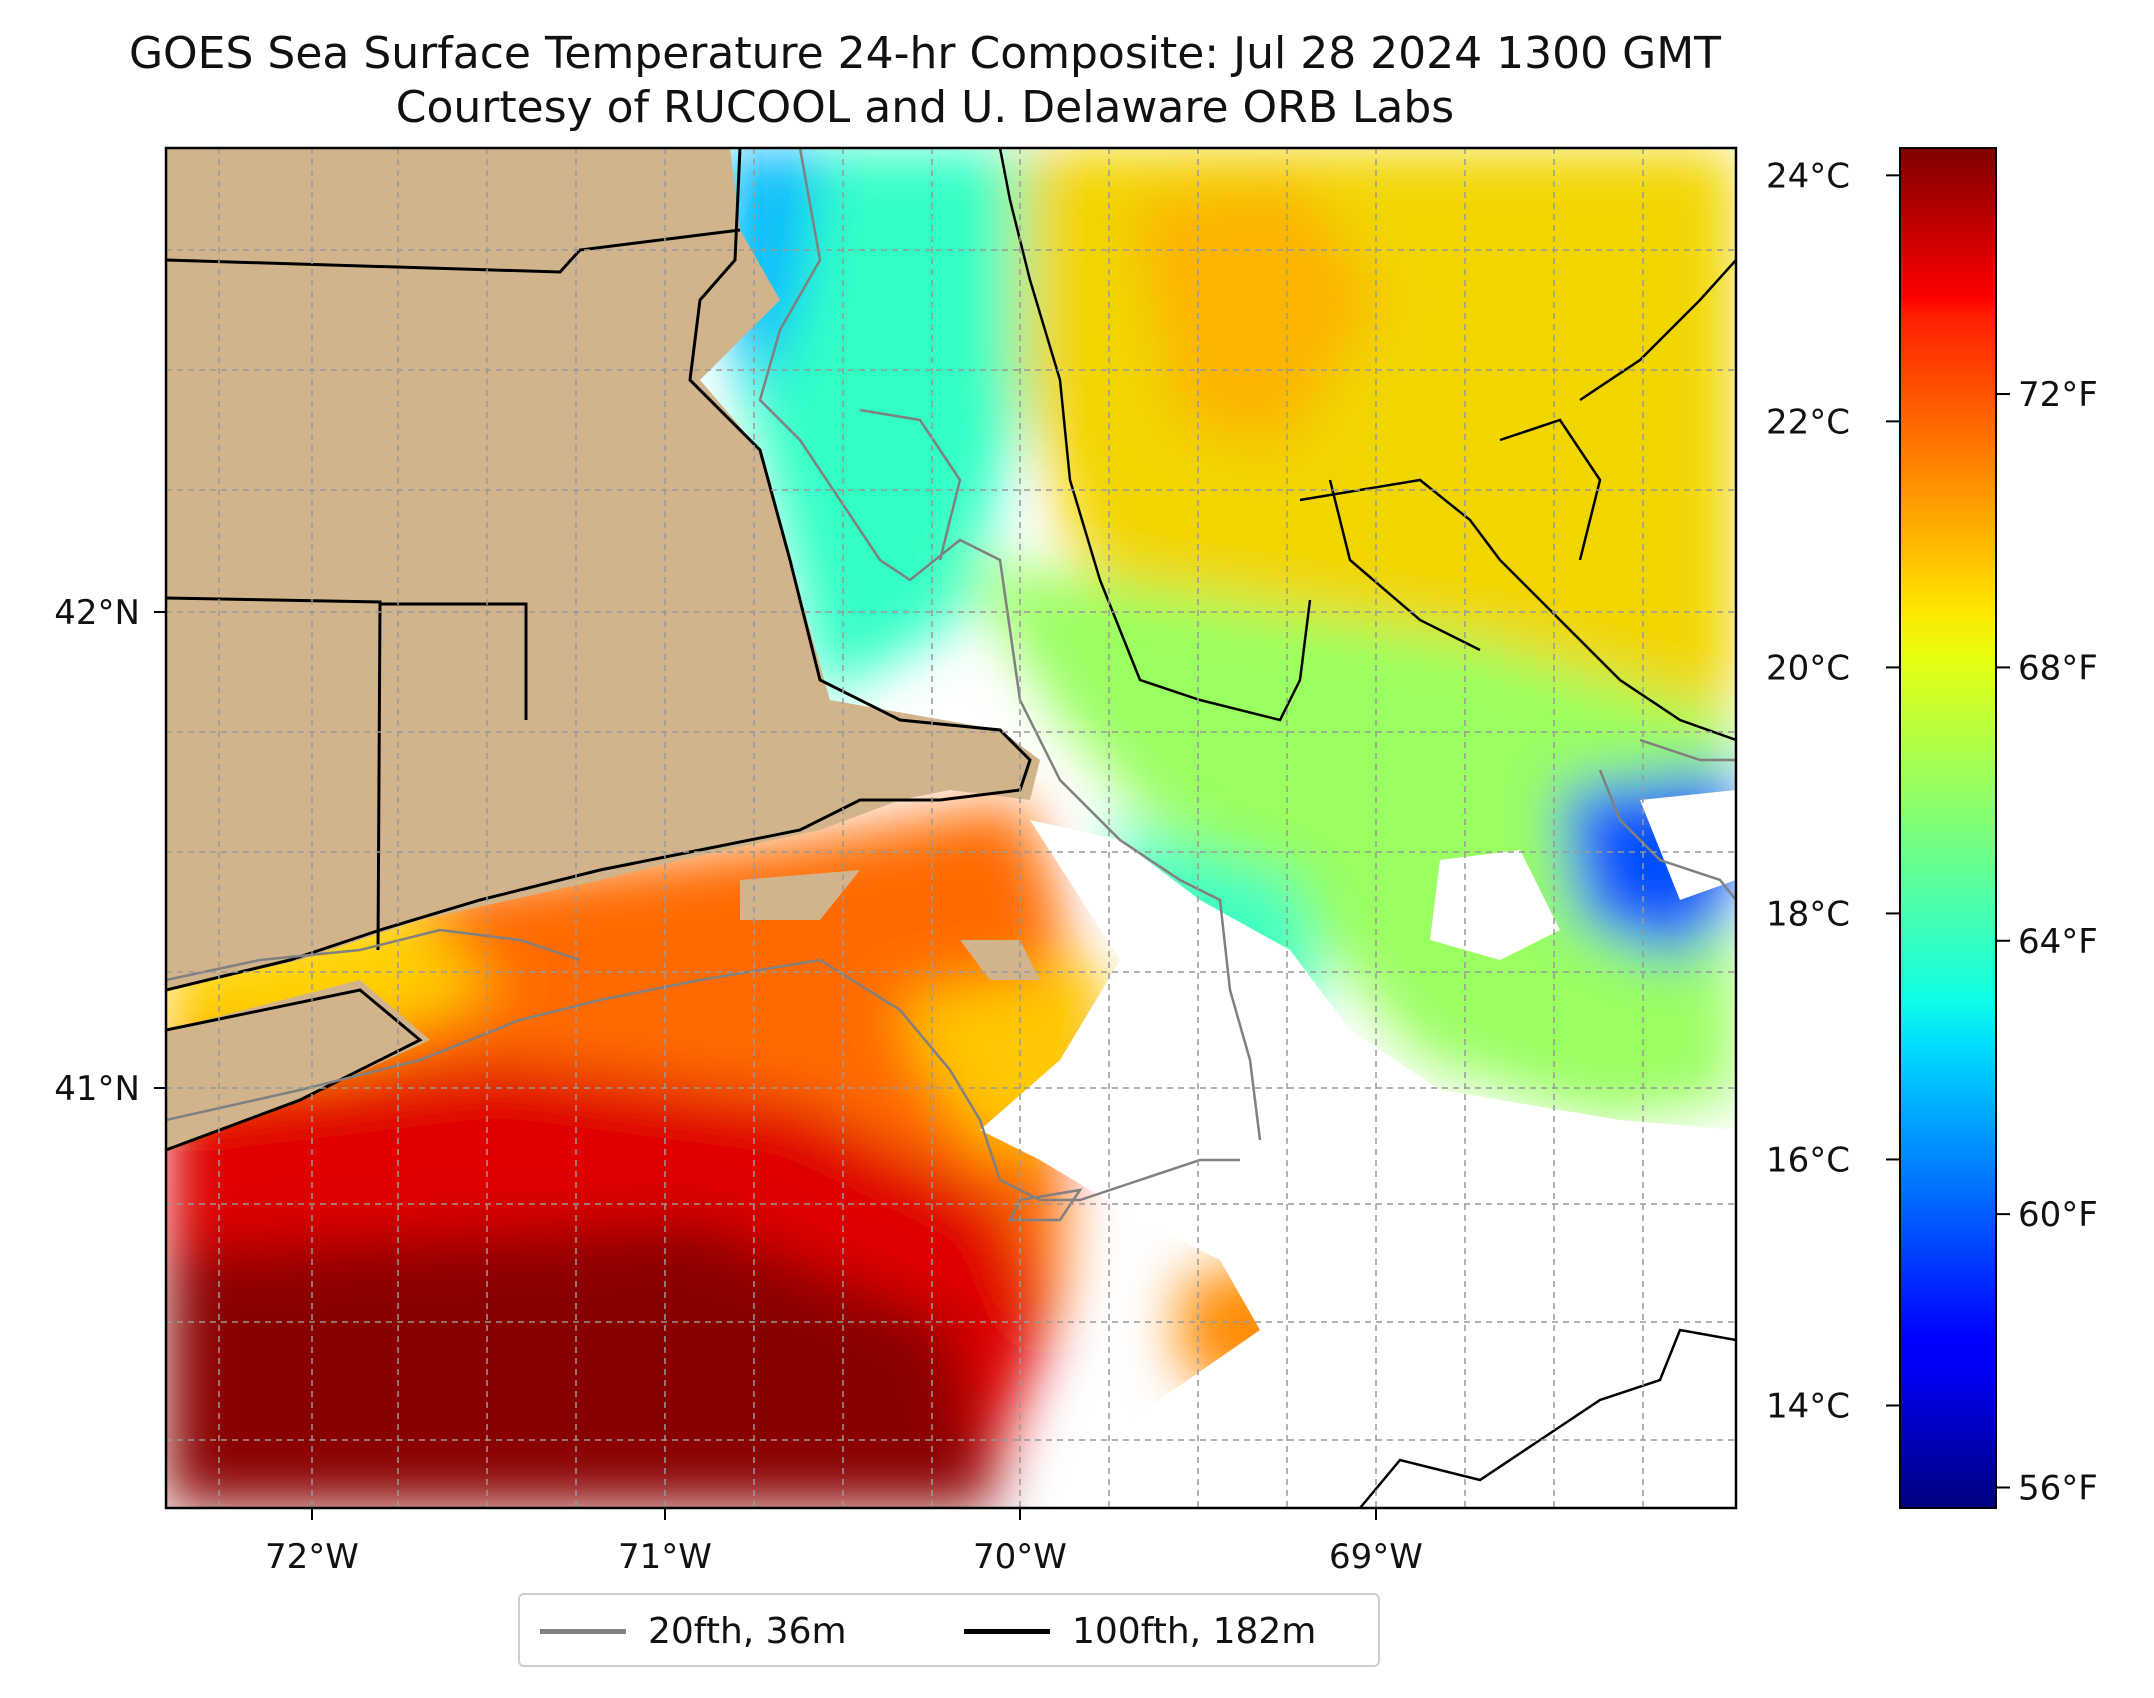  I want to click on legend: 20fth, 36m 100fth, 182m, so click(949, 1630).